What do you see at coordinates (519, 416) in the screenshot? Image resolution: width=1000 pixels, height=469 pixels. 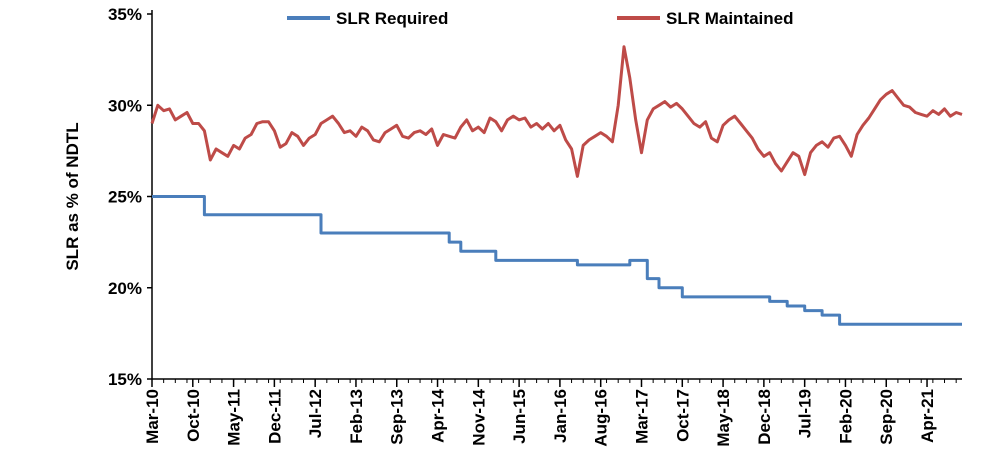 I see `x-tick-label: Jun-15` at bounding box center [519, 416].